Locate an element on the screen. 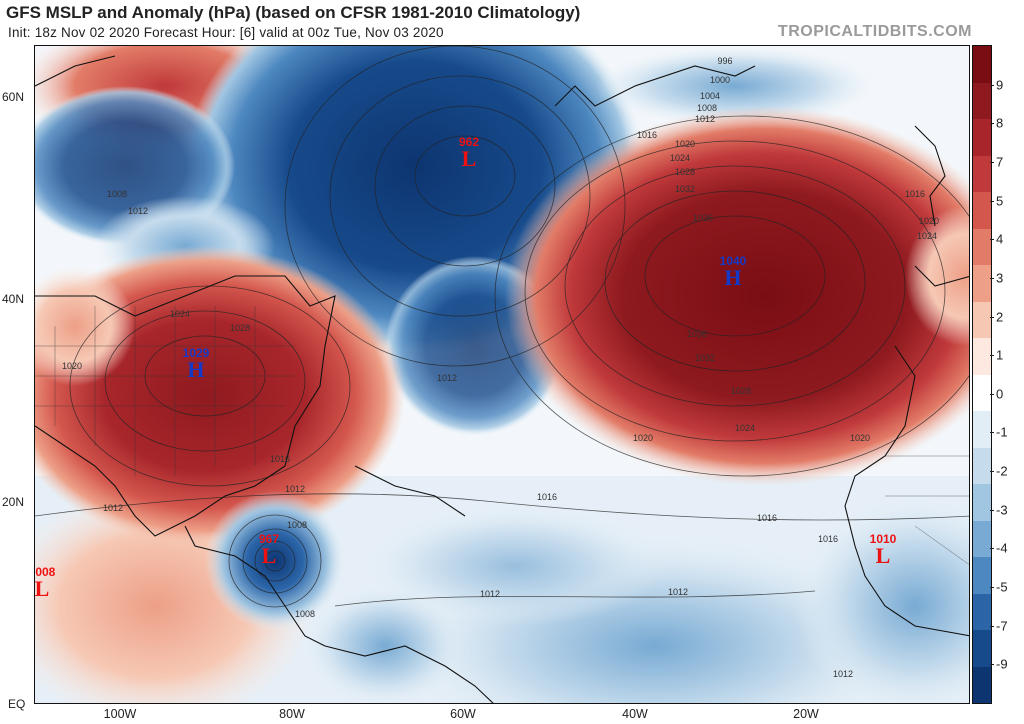  colorbar-label: 7 is located at coordinates (1000, 162).